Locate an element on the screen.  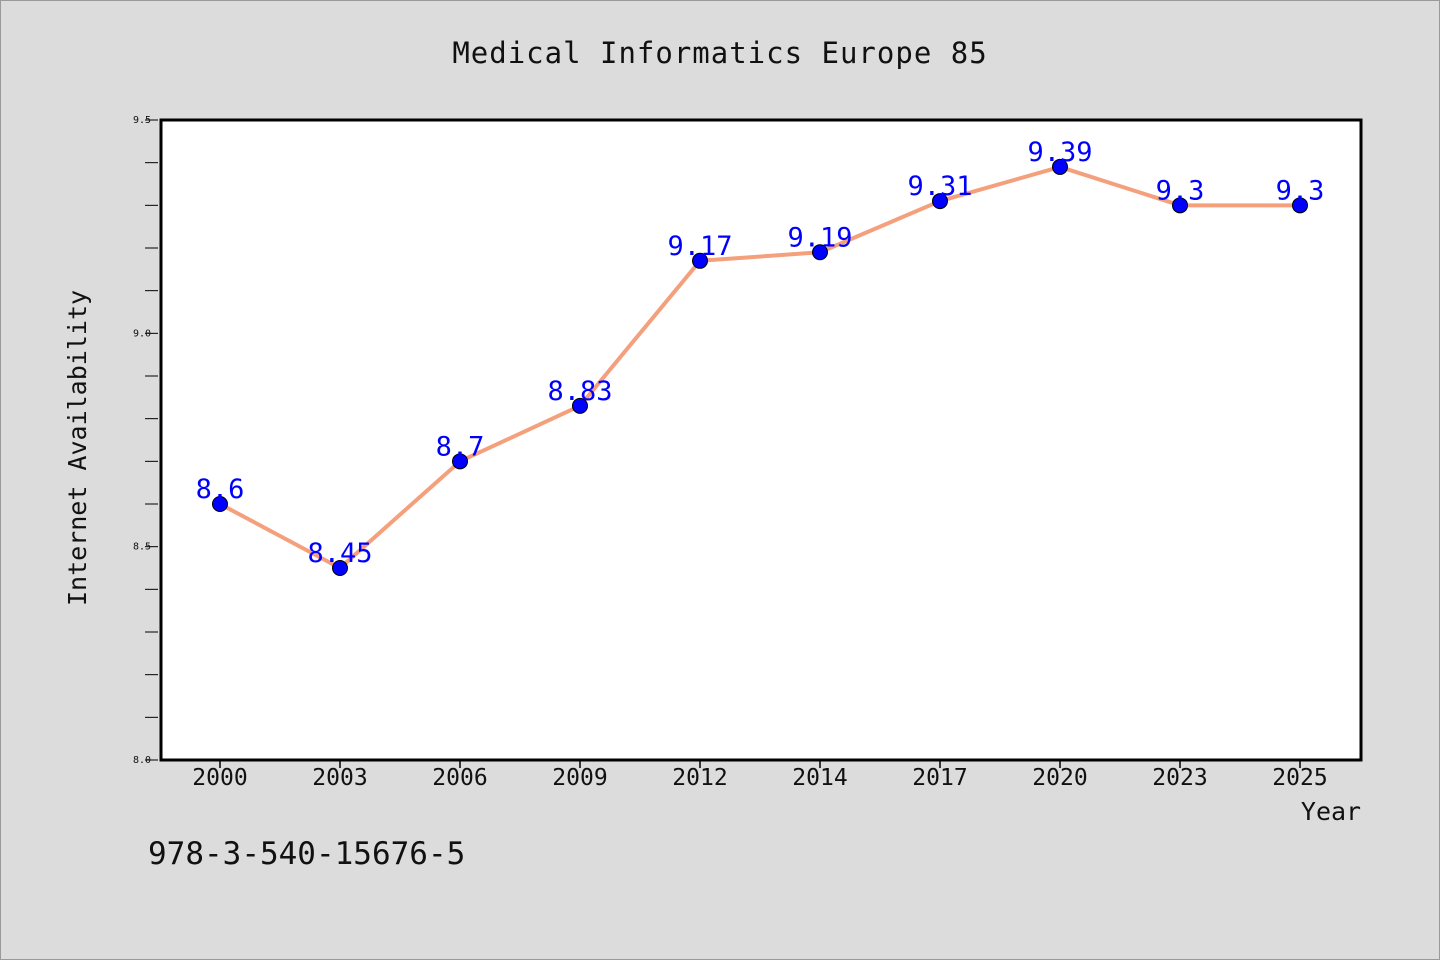
y-tick-label: 9.5 is located at coordinates (142, 120).